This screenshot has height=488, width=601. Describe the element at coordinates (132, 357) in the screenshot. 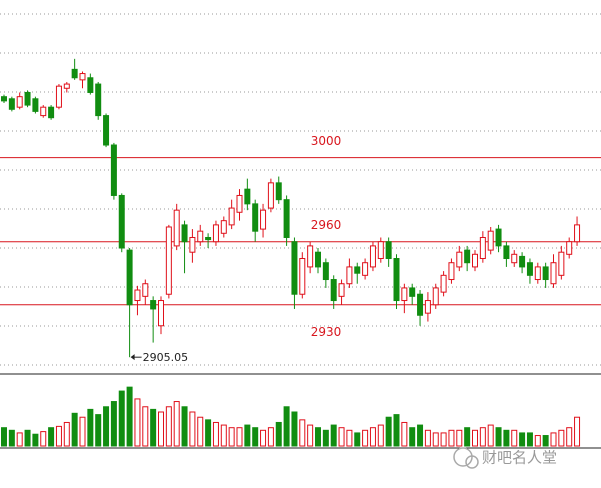

I see `annotation-arrowhead` at that location.